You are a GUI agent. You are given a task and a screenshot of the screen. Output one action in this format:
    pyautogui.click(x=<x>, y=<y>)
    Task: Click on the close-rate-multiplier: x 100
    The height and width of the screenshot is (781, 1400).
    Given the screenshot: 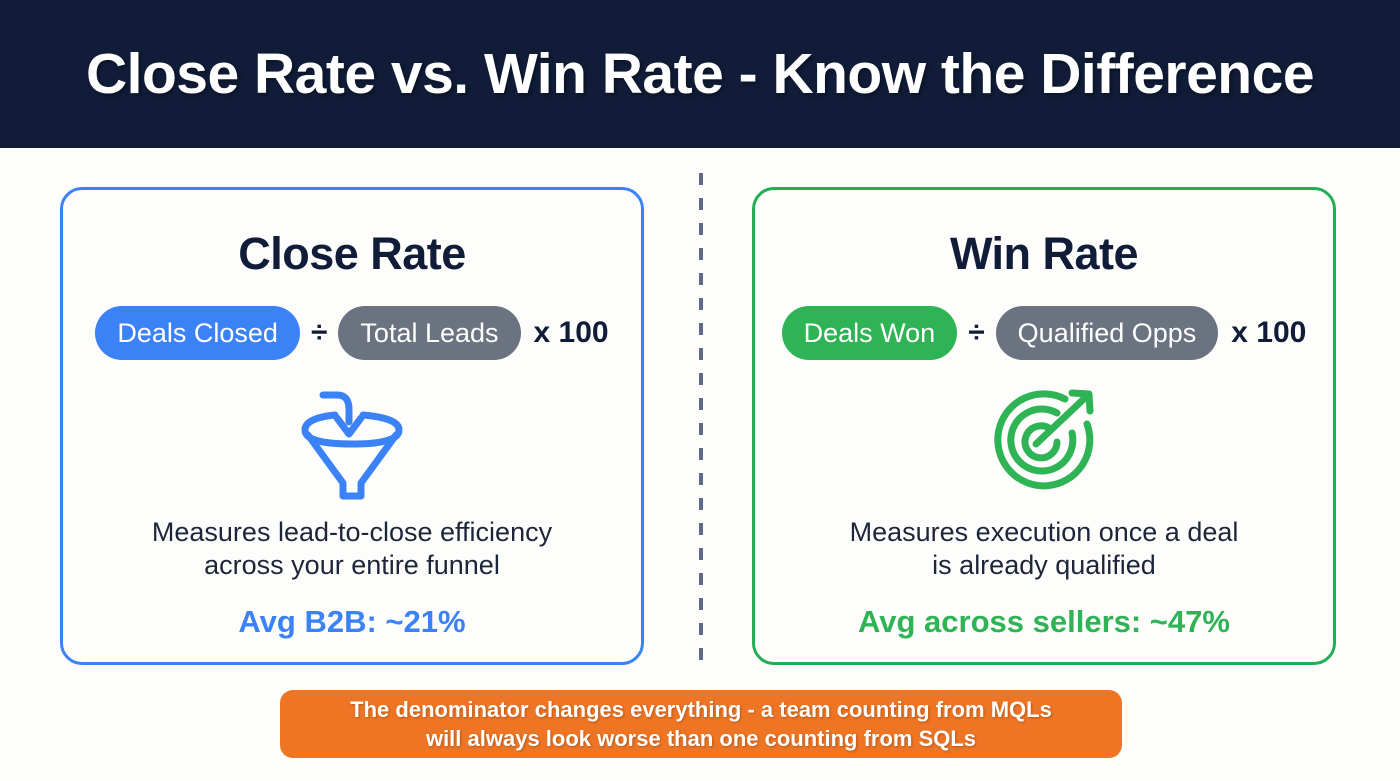 What is the action you would take?
    pyautogui.click(x=571, y=332)
    